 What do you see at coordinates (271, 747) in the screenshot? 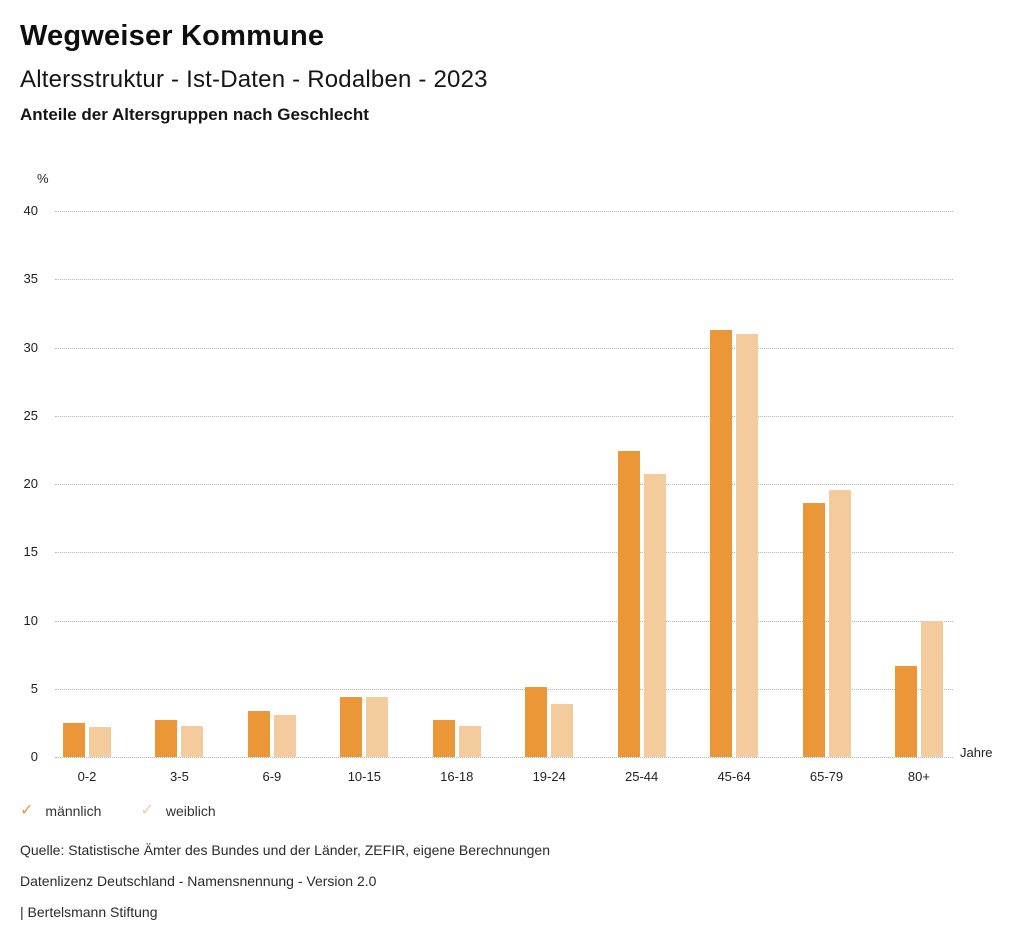
I see `bar-group-6-9: 6-9` at bounding box center [271, 747].